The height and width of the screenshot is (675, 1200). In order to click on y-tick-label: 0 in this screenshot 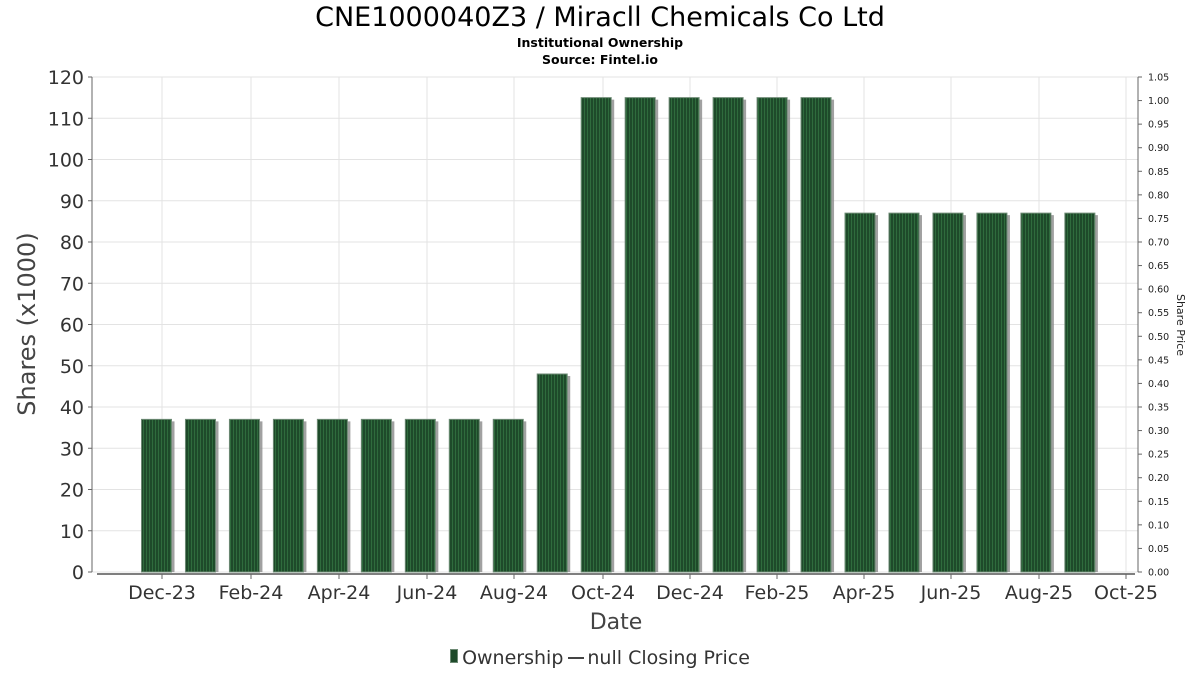, I will do `click(78, 573)`.